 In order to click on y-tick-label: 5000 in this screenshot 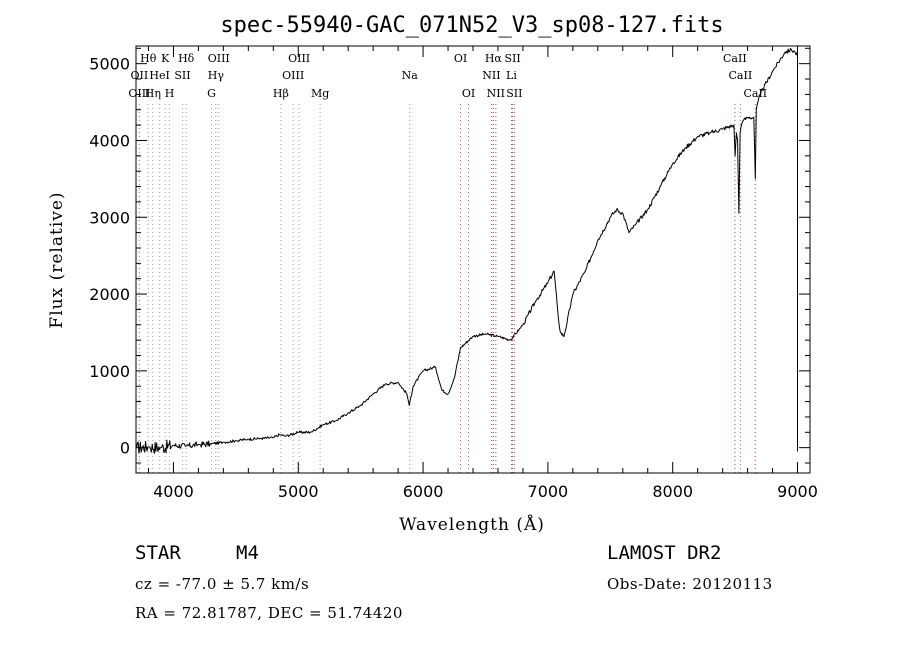, I will do `click(109, 64)`.